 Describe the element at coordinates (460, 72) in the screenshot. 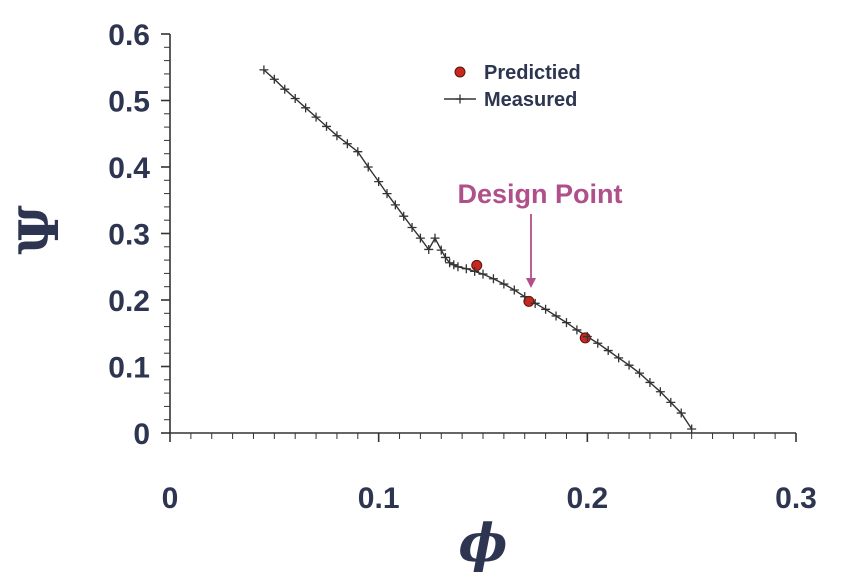

I see `legend-marker-predicted` at that location.